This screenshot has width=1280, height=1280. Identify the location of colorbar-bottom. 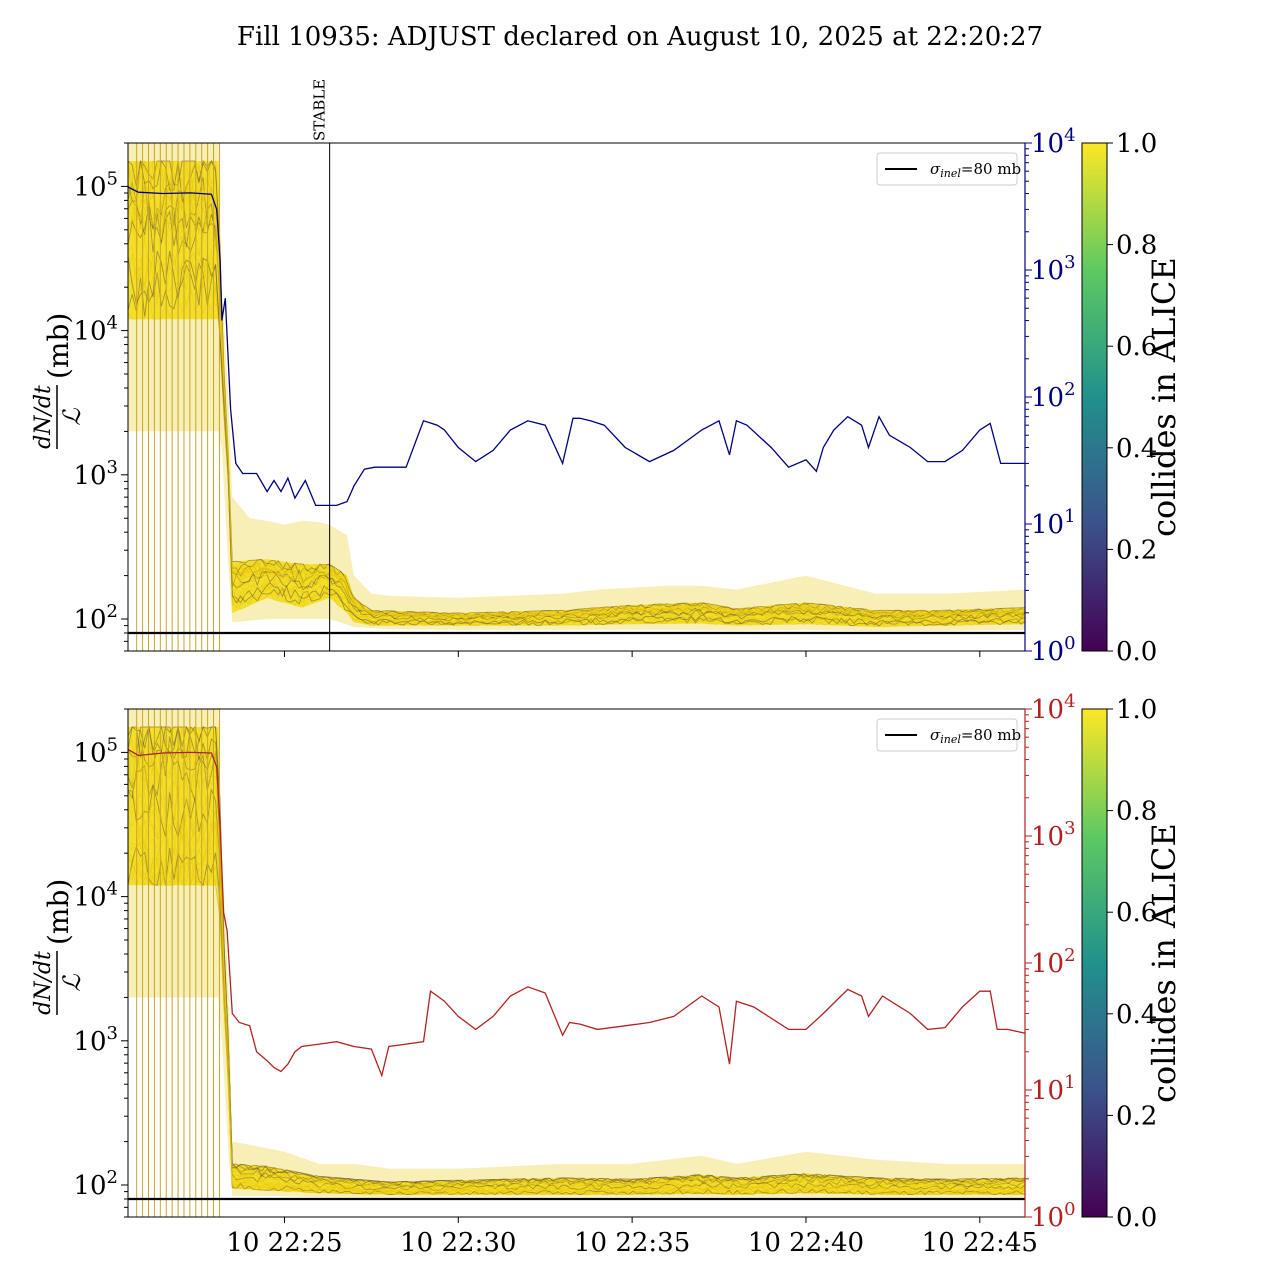
(1094, 963).